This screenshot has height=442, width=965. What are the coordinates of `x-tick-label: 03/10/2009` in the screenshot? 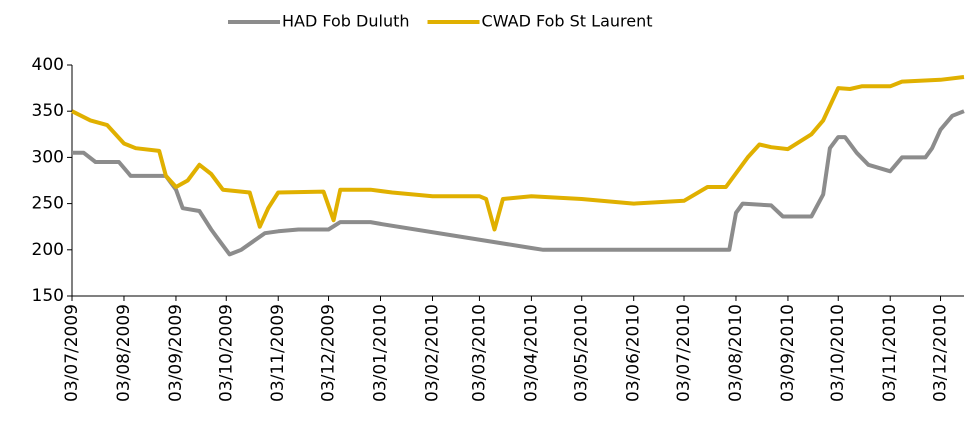 It's located at (226, 353).